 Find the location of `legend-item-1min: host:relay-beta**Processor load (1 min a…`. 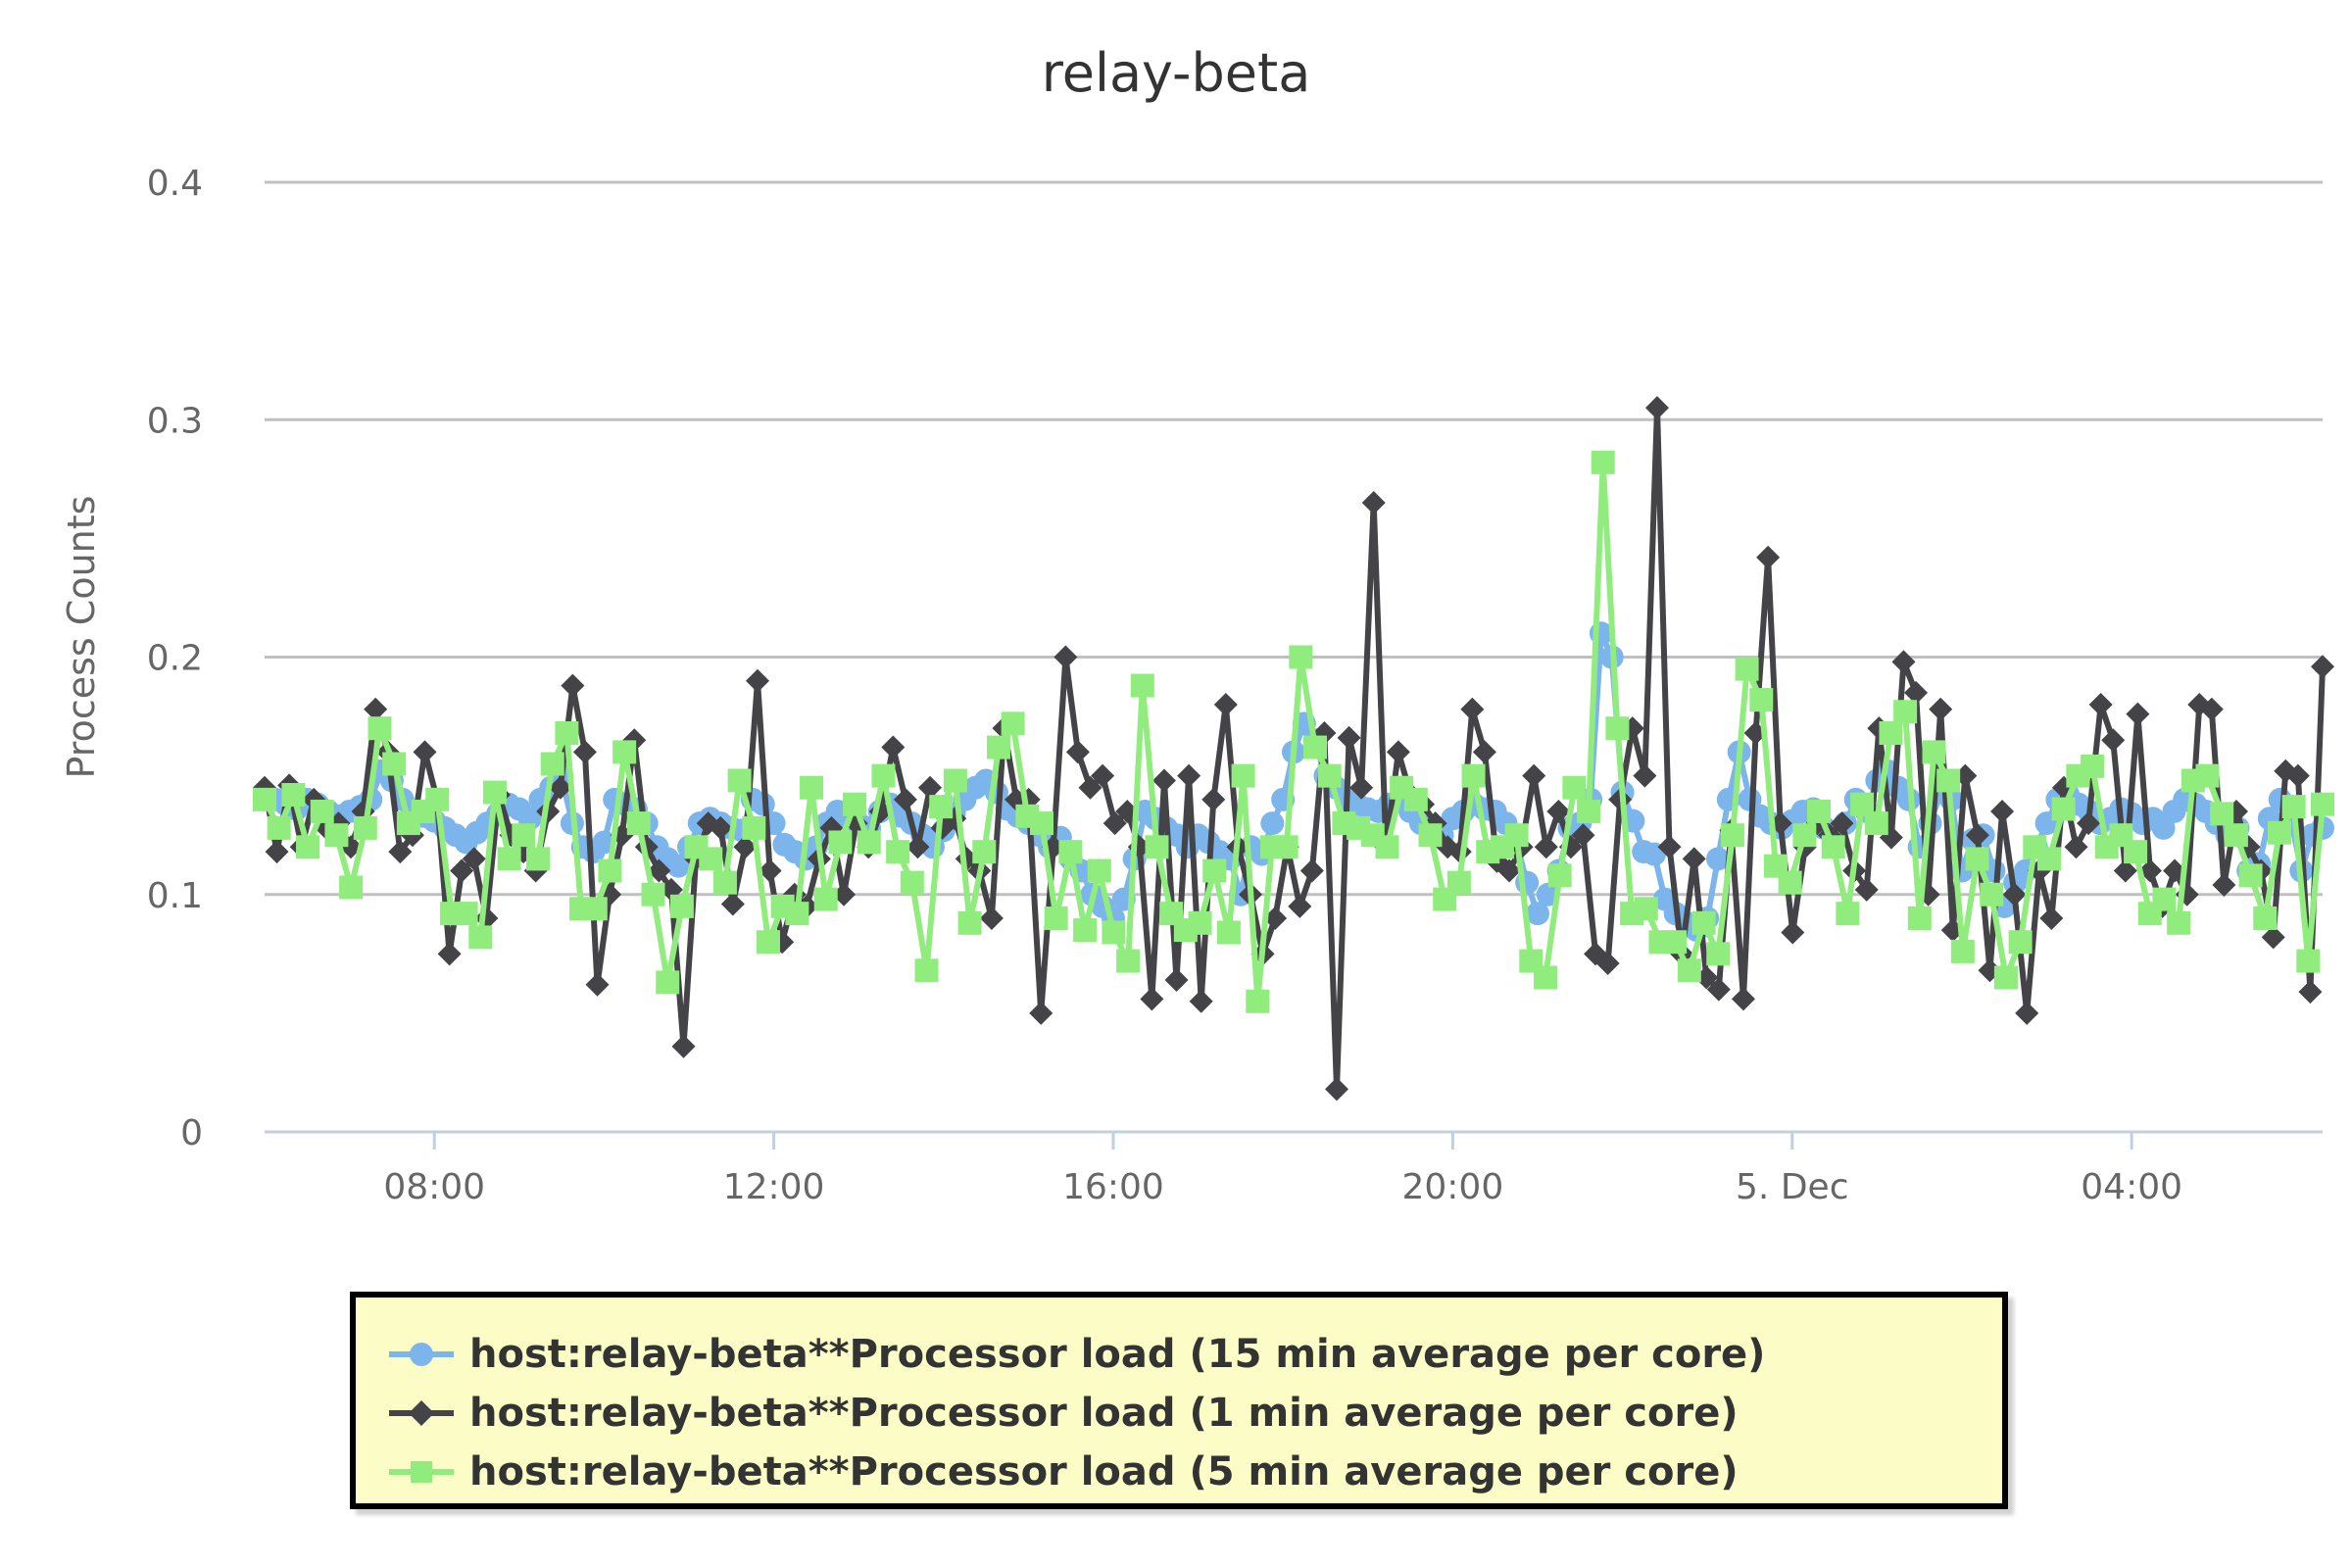

legend-item-1min: host:relay-beta**Processor load (1 min a… is located at coordinates (1195, 1413).